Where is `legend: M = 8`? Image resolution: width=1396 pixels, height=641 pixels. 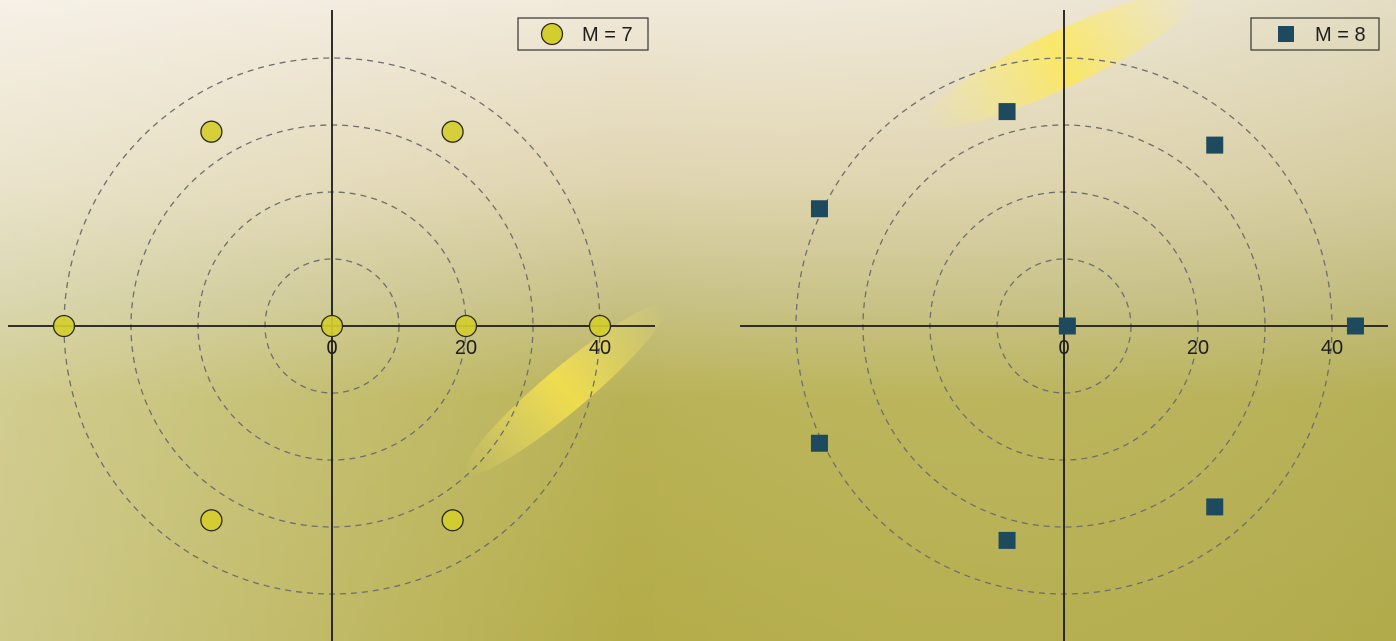 legend: M = 8 is located at coordinates (1315, 34).